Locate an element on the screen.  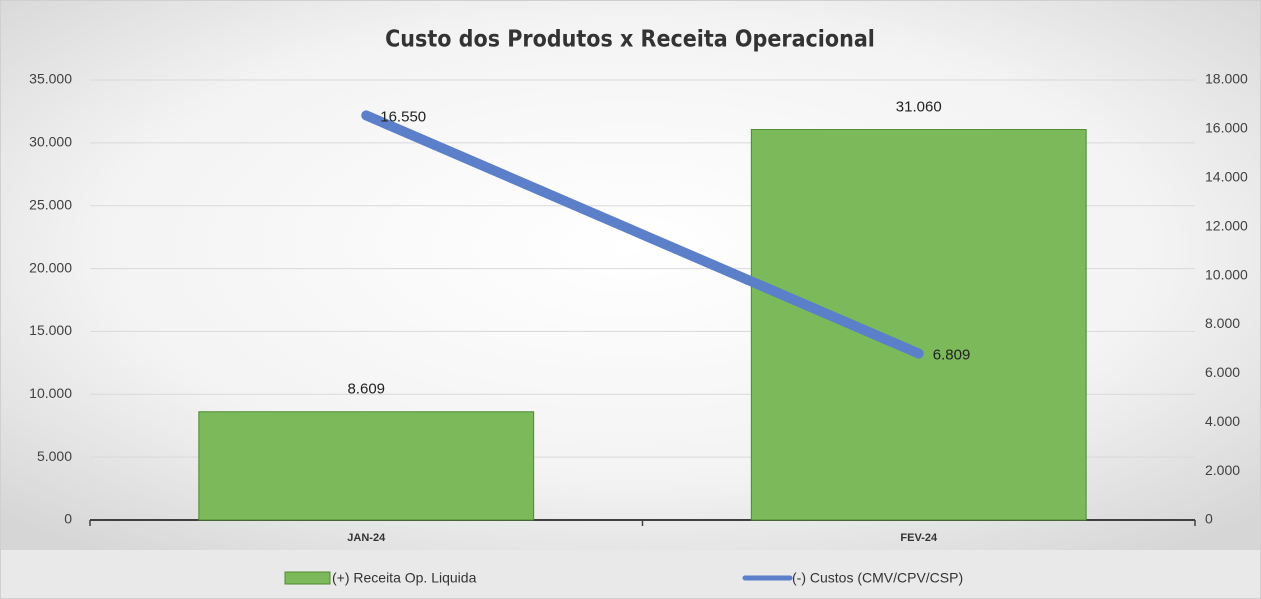
legend-label: (+) Receita Op. Liquida is located at coordinates (404, 578).